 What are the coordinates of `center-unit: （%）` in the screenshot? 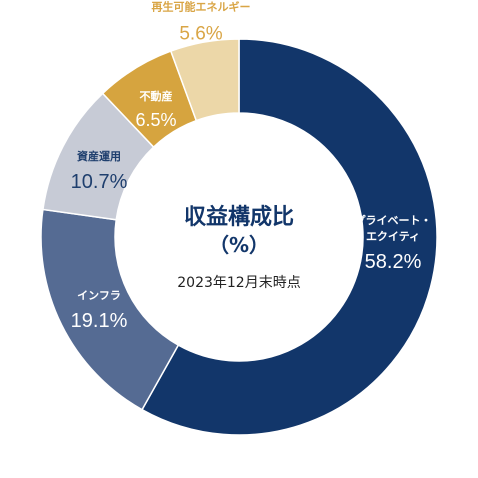 It's located at (239, 245).